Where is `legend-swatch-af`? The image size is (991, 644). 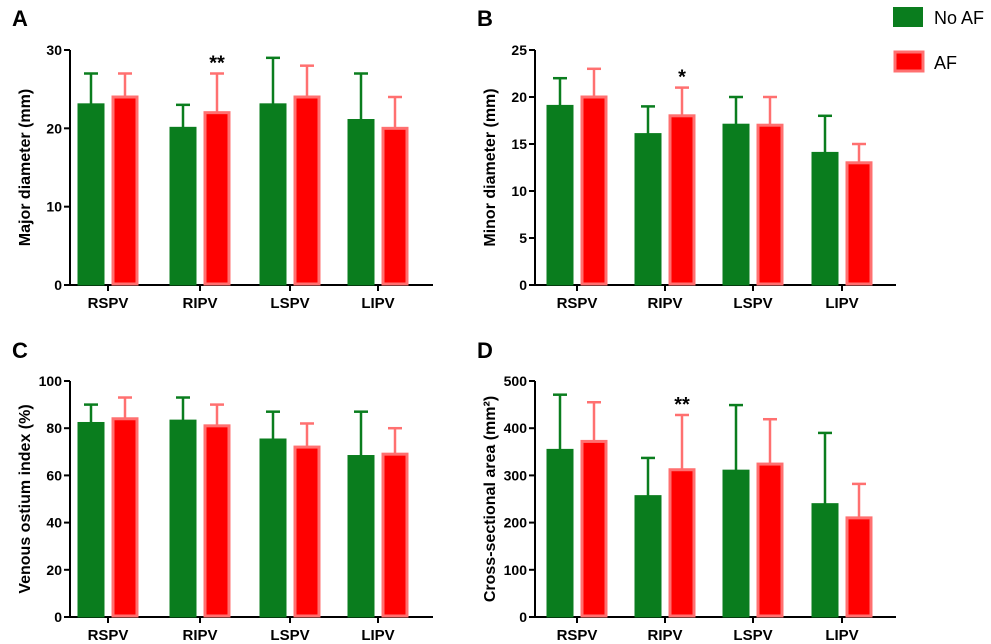 legend-swatch-af is located at coordinates (909, 61).